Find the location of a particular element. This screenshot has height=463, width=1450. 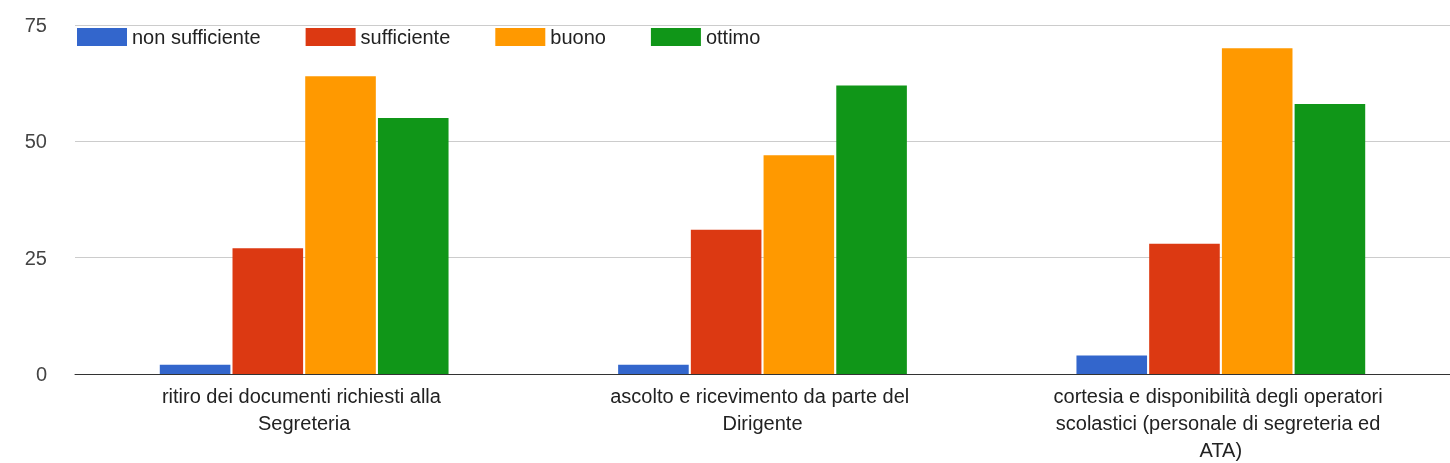

y-tick-label: 75 is located at coordinates (35, 25).